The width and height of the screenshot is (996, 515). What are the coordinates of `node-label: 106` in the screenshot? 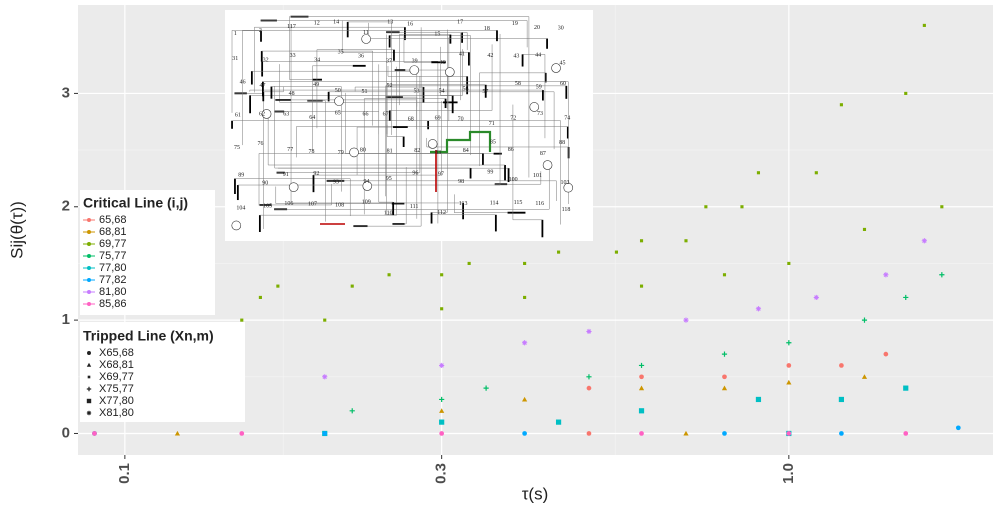 It's located at (288, 204).